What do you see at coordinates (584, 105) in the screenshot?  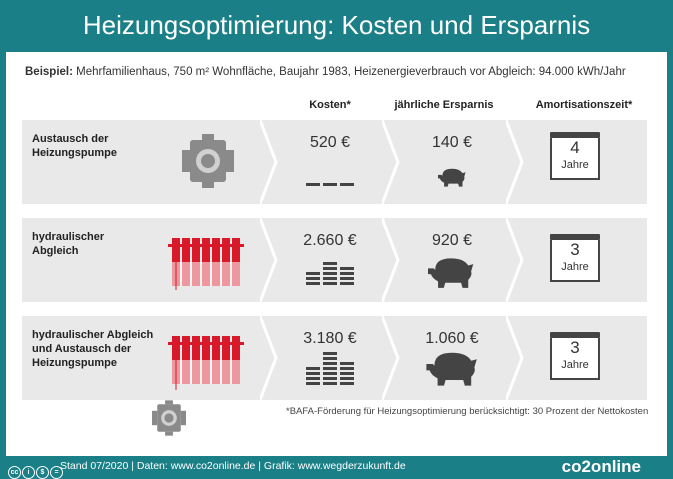 I see `column-header-payback: Amortisationszeit*` at bounding box center [584, 105].